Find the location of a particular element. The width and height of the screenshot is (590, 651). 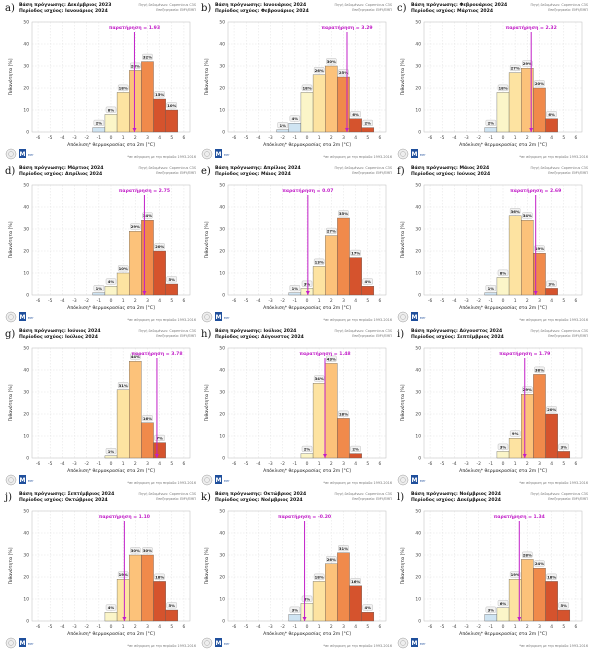

panel-subtitle: Περίοδος ισχύος: Ιούνιος 2024 is located at coordinates (450, 173).